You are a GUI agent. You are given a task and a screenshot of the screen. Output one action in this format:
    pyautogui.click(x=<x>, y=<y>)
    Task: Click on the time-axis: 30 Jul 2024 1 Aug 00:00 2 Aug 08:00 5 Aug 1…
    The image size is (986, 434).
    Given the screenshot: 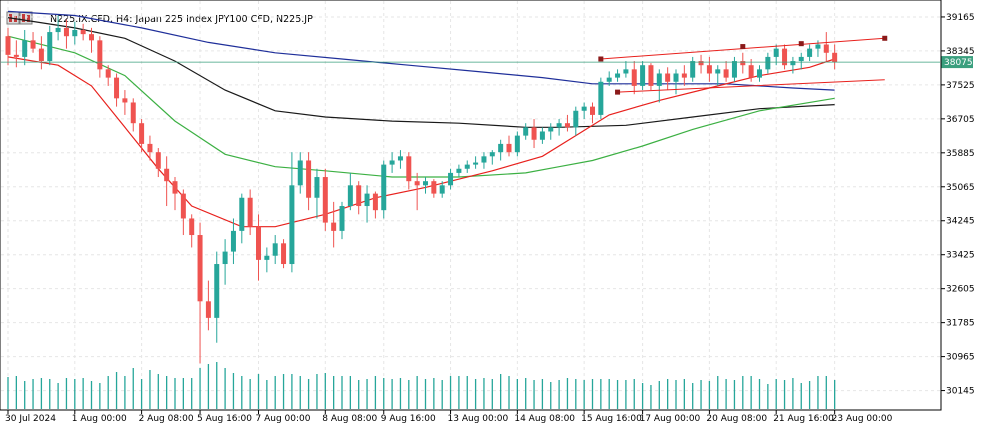 What is the action you would take?
    pyautogui.click(x=449, y=417)
    